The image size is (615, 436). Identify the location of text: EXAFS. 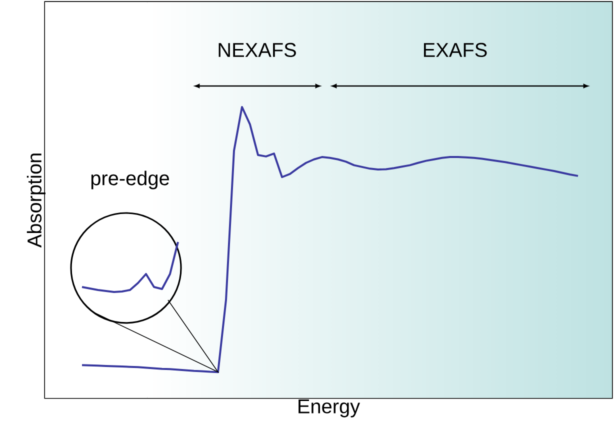
(455, 50).